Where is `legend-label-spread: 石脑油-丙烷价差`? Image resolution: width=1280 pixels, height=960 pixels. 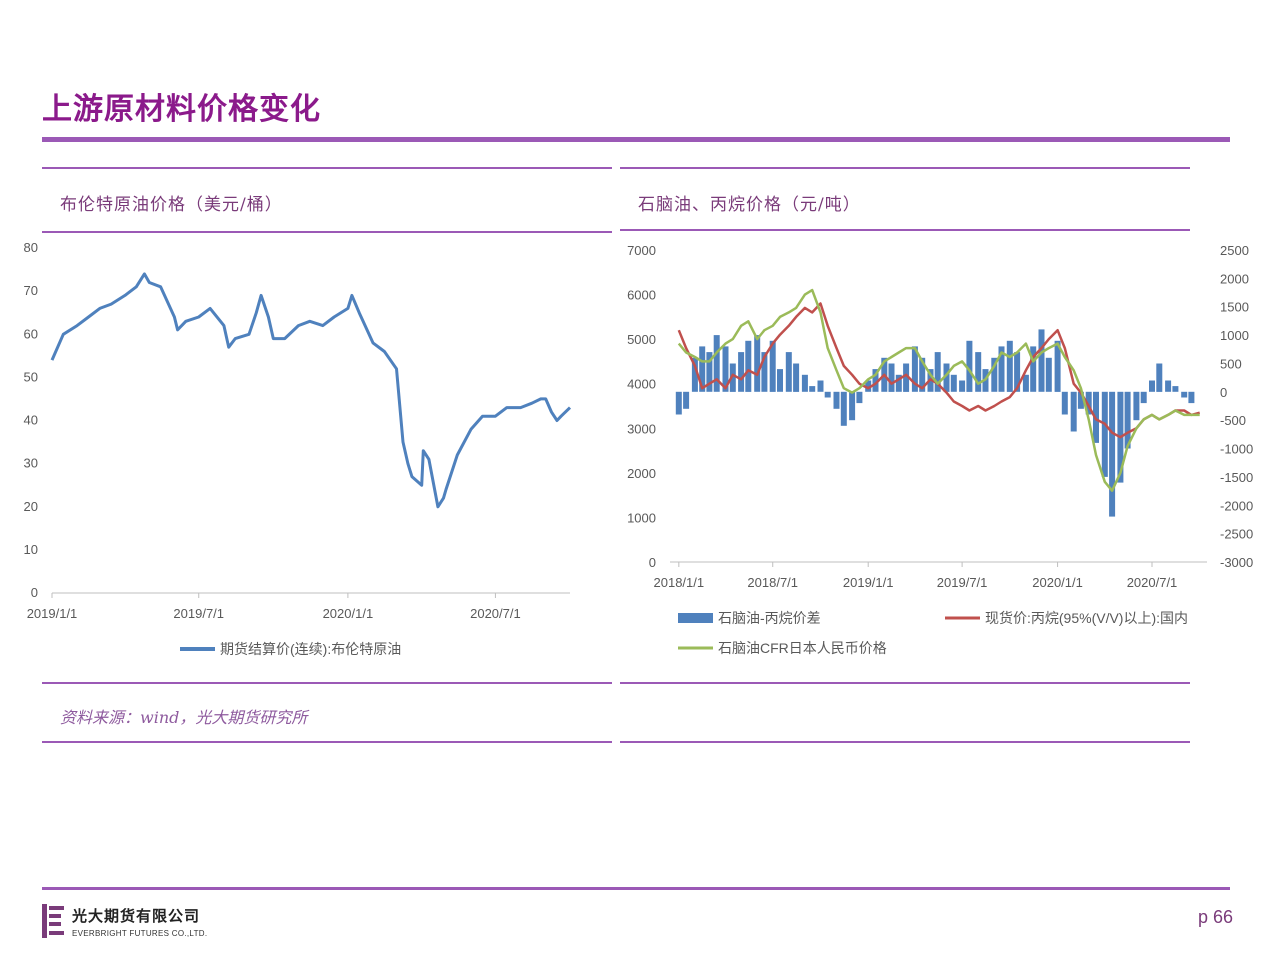 legend-label-spread: 石脑油-丙烷价差 is located at coordinates (769, 618).